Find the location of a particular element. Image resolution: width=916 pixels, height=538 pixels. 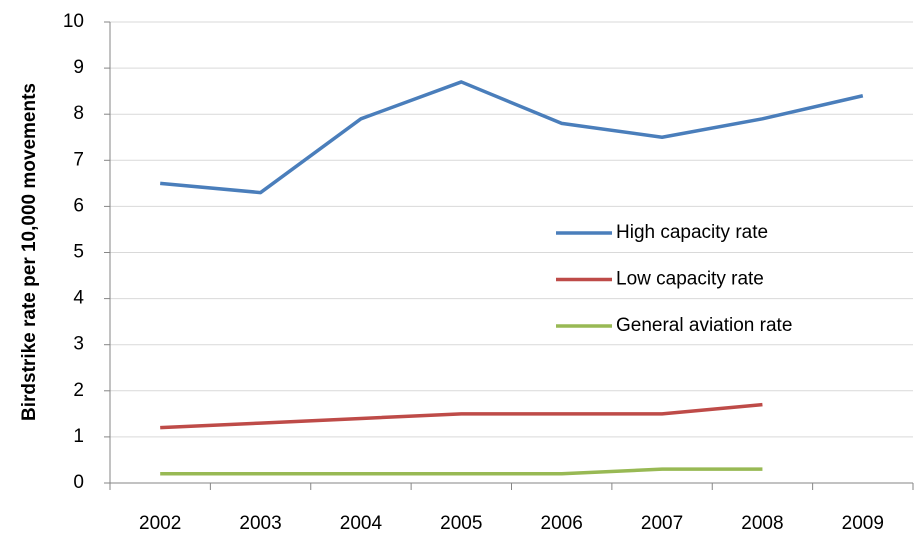

y-tick-label: 4 is located at coordinates (78, 298).